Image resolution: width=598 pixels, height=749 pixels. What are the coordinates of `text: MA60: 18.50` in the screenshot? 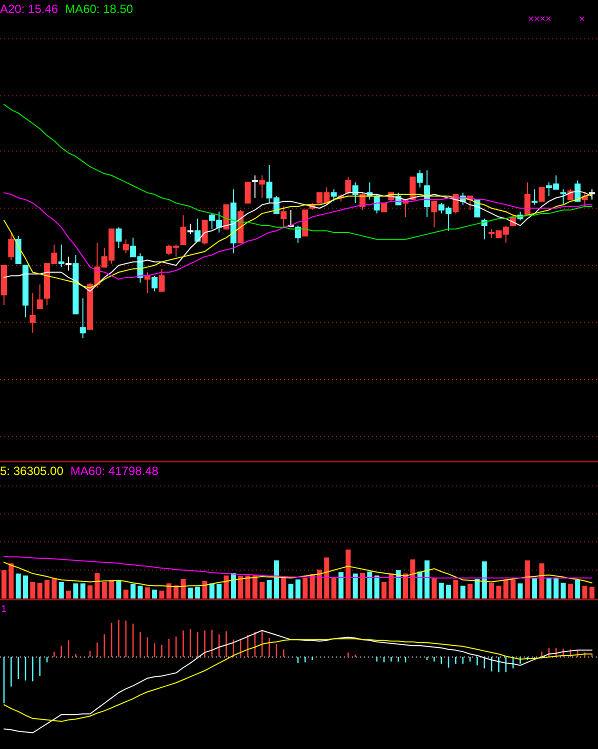 It's located at (99, 9).